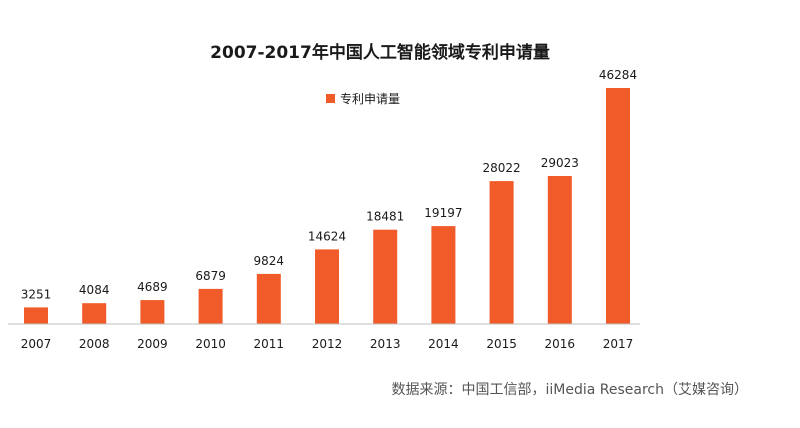  Describe the element at coordinates (94, 290) in the screenshot. I see `value-label-2008: 4084` at that location.